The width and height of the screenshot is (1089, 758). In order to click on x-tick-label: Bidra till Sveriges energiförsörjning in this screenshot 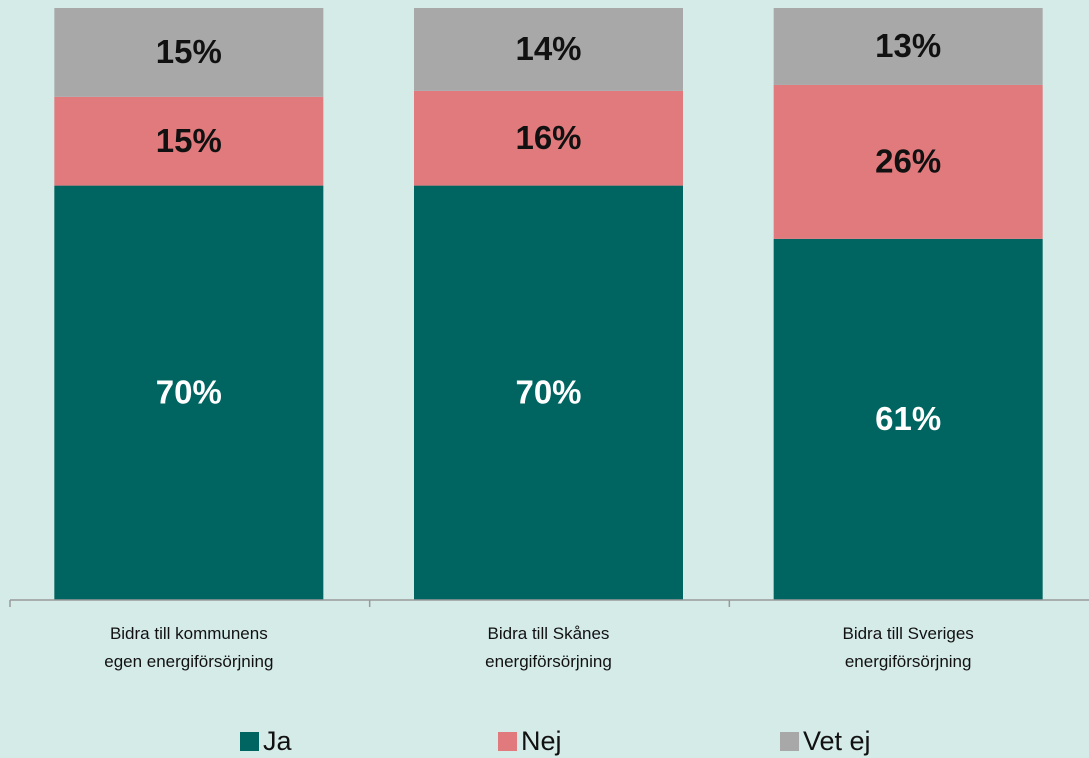, I will do `click(908, 647)`.